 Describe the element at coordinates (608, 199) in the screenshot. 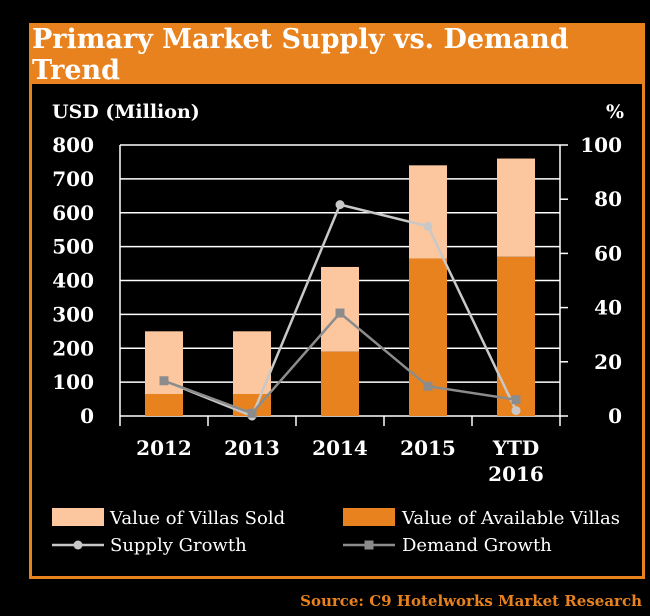

I see `y-tick-right: 80` at that location.